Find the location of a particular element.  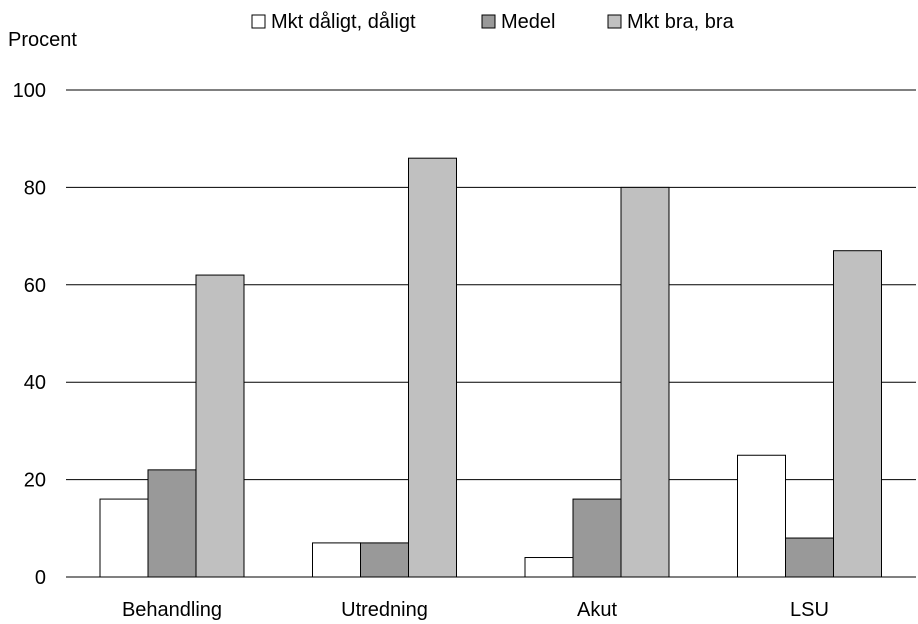

legend-label: Medel is located at coordinates (528, 22).